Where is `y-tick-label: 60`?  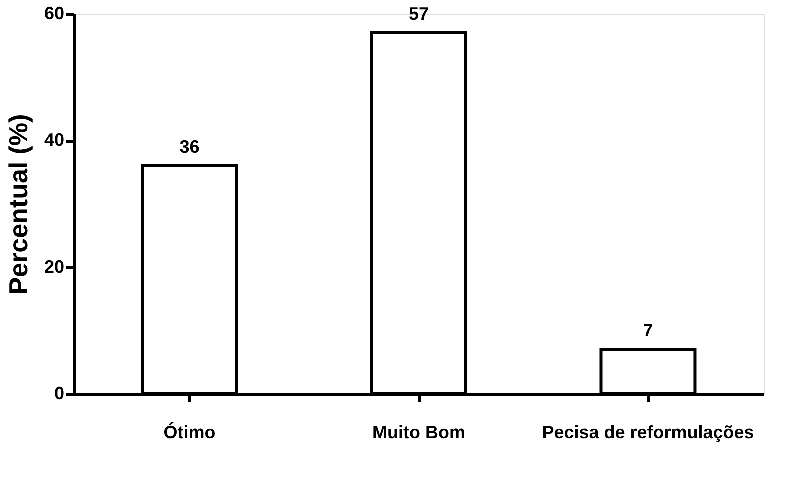 y-tick-label: 60 is located at coordinates (54, 14).